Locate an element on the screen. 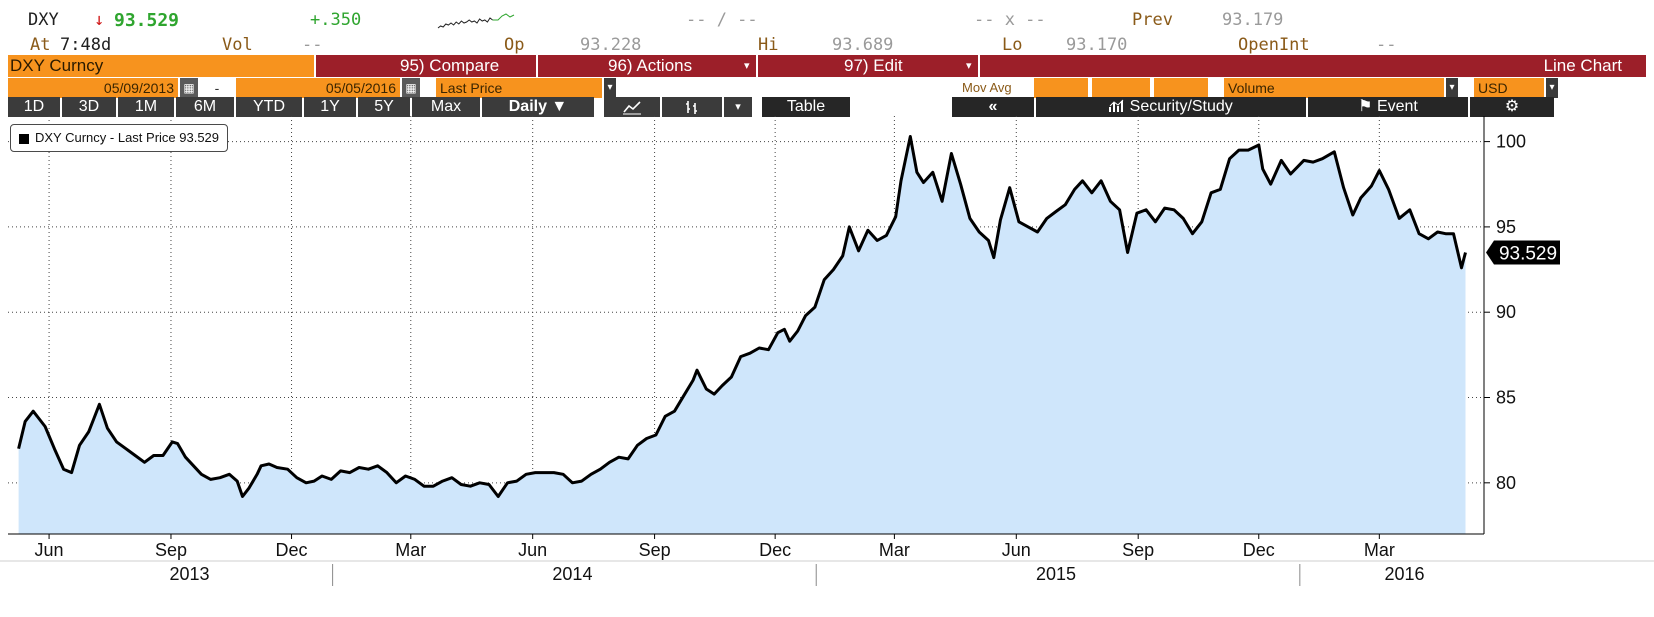 This screenshot has height=617, width=1654. period-6m-button: 6M is located at coordinates (205, 107).